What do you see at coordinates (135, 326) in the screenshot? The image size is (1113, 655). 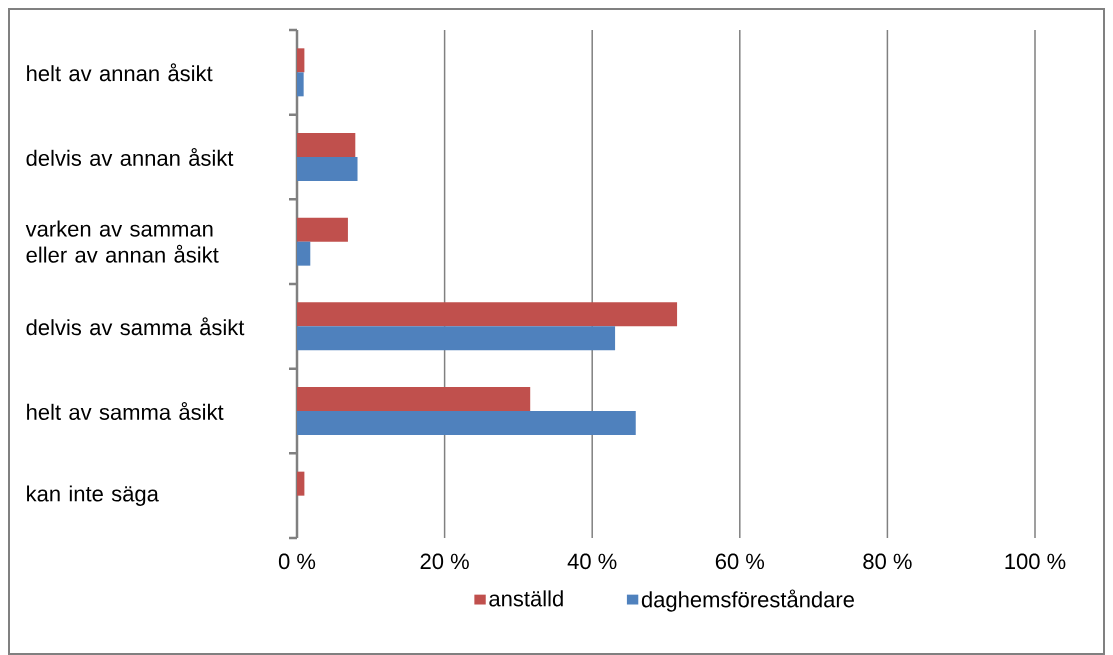 I see `y-tick-label: delvis av samma åsikt` at bounding box center [135, 326].